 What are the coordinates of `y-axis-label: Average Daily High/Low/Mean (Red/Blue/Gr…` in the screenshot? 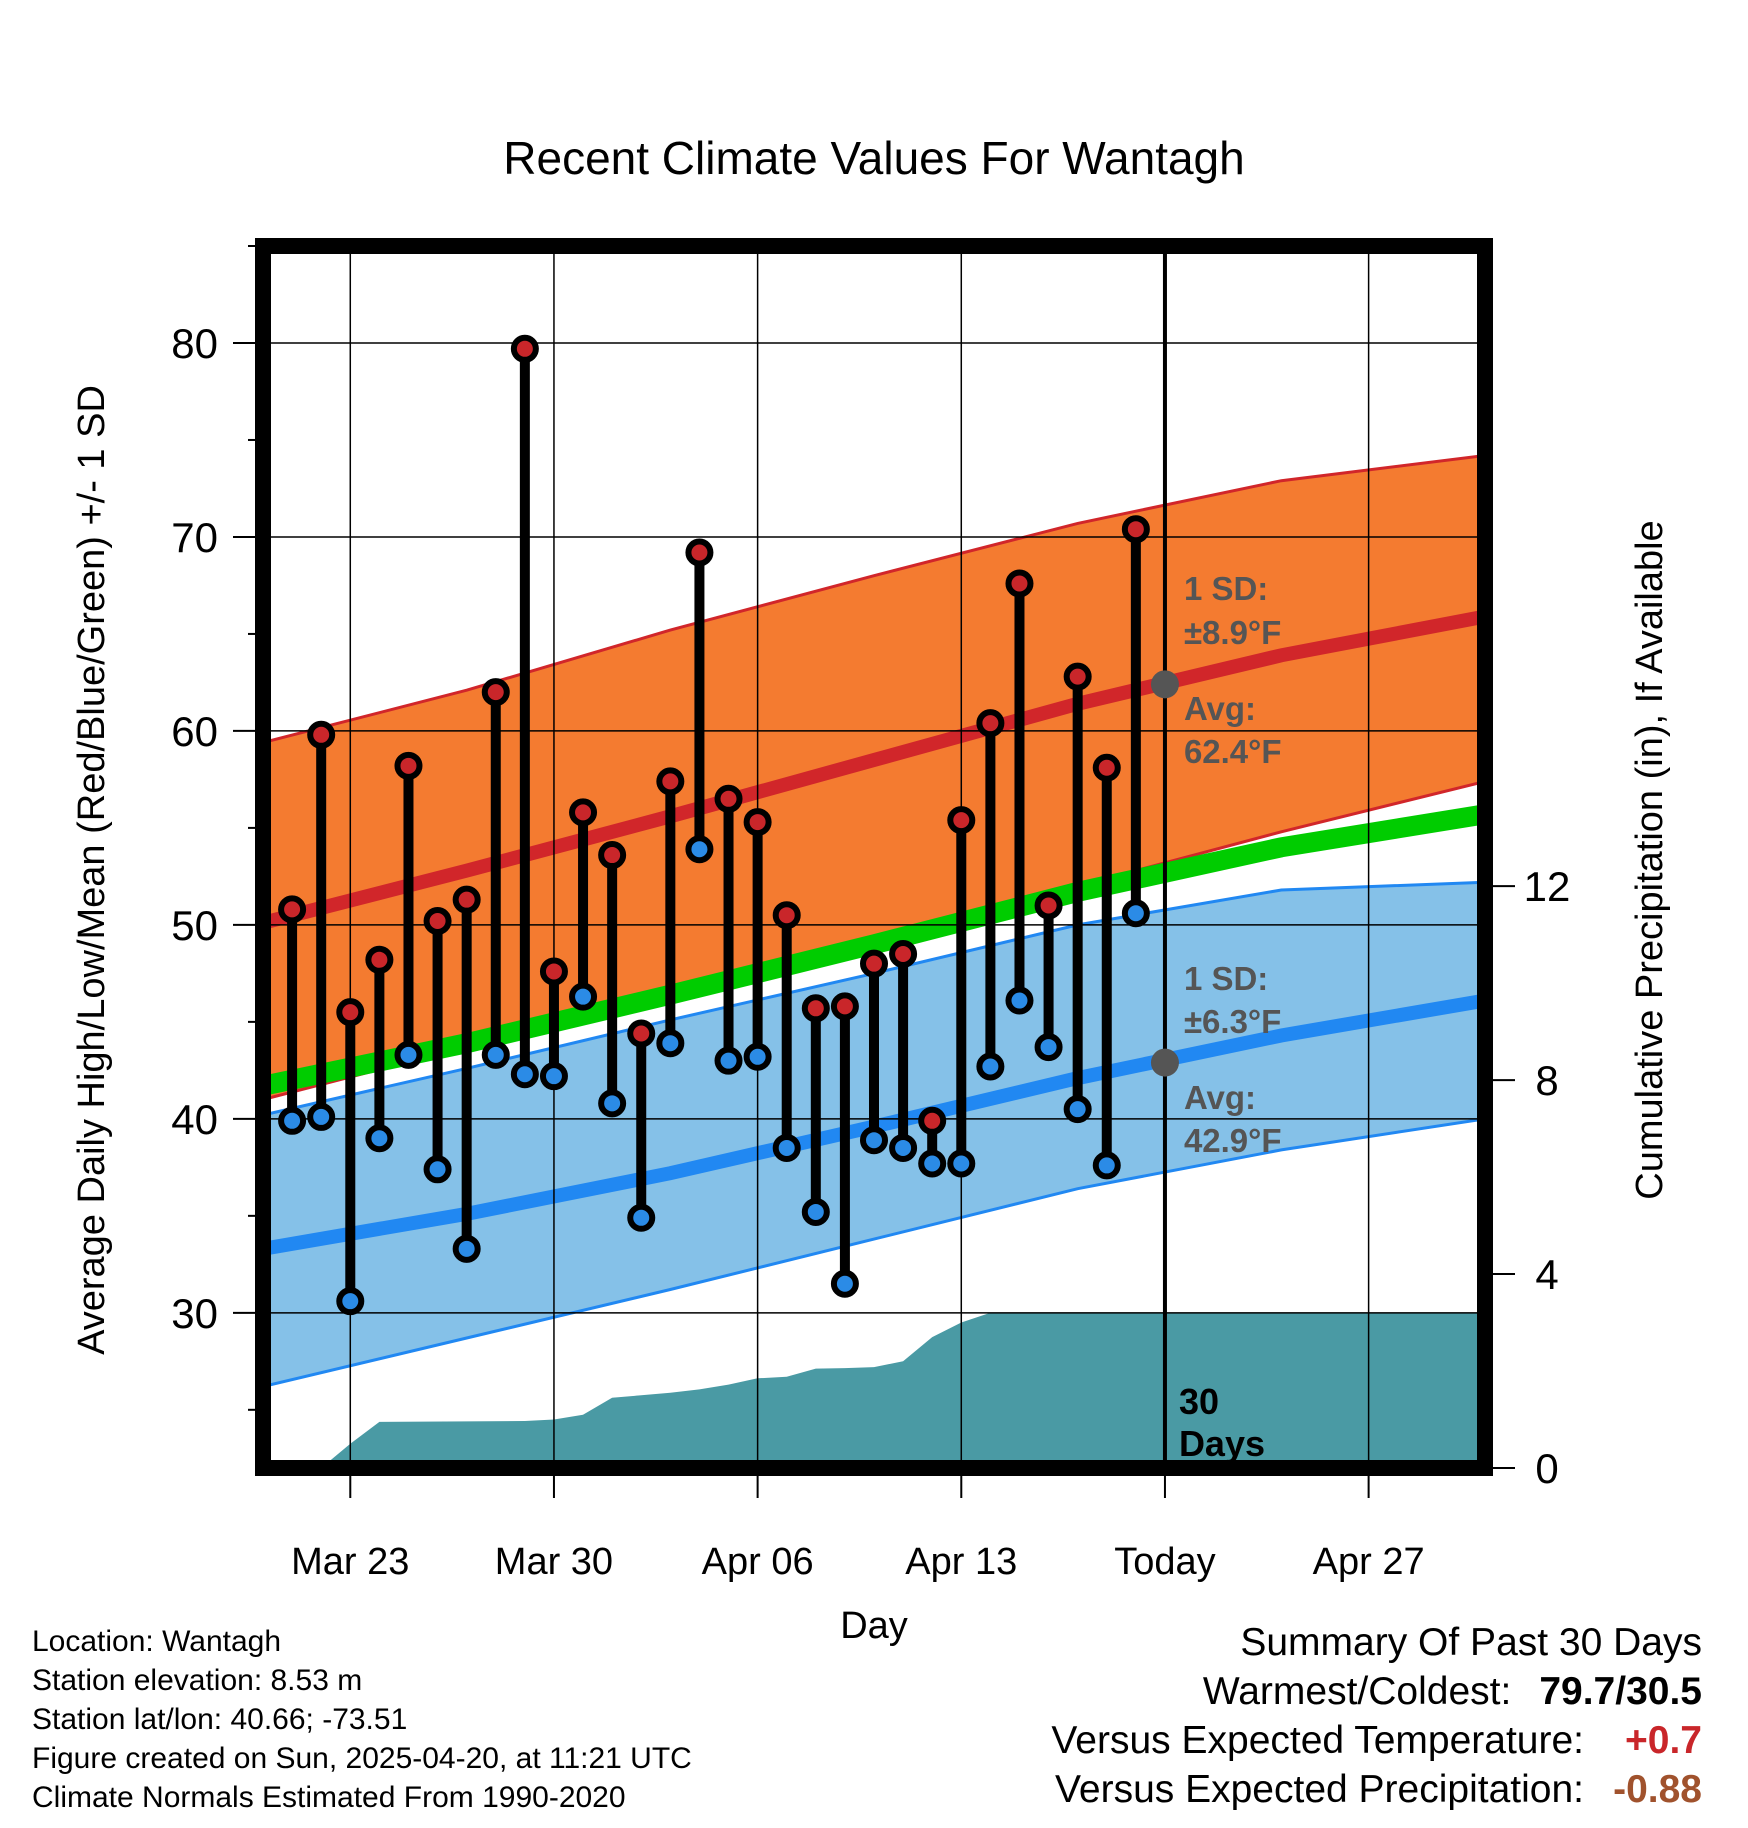 It's located at (92, 870).